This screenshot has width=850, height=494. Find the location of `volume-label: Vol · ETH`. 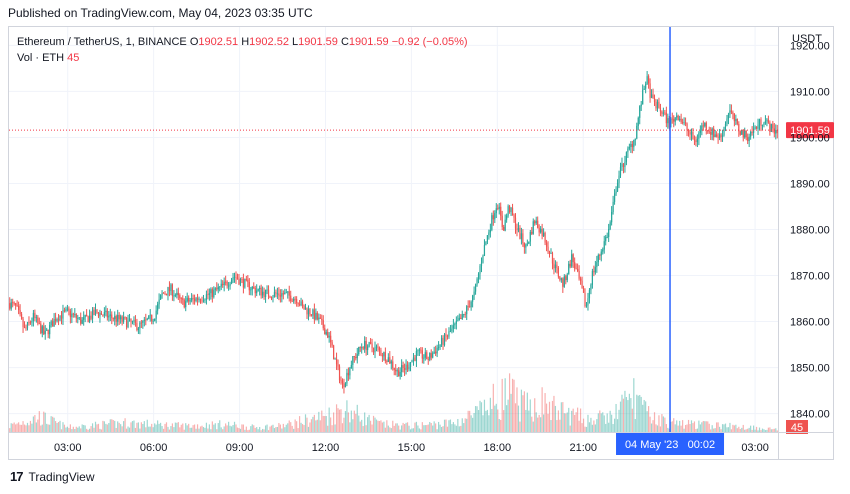

volume-label: Vol · ETH is located at coordinates (41, 58).